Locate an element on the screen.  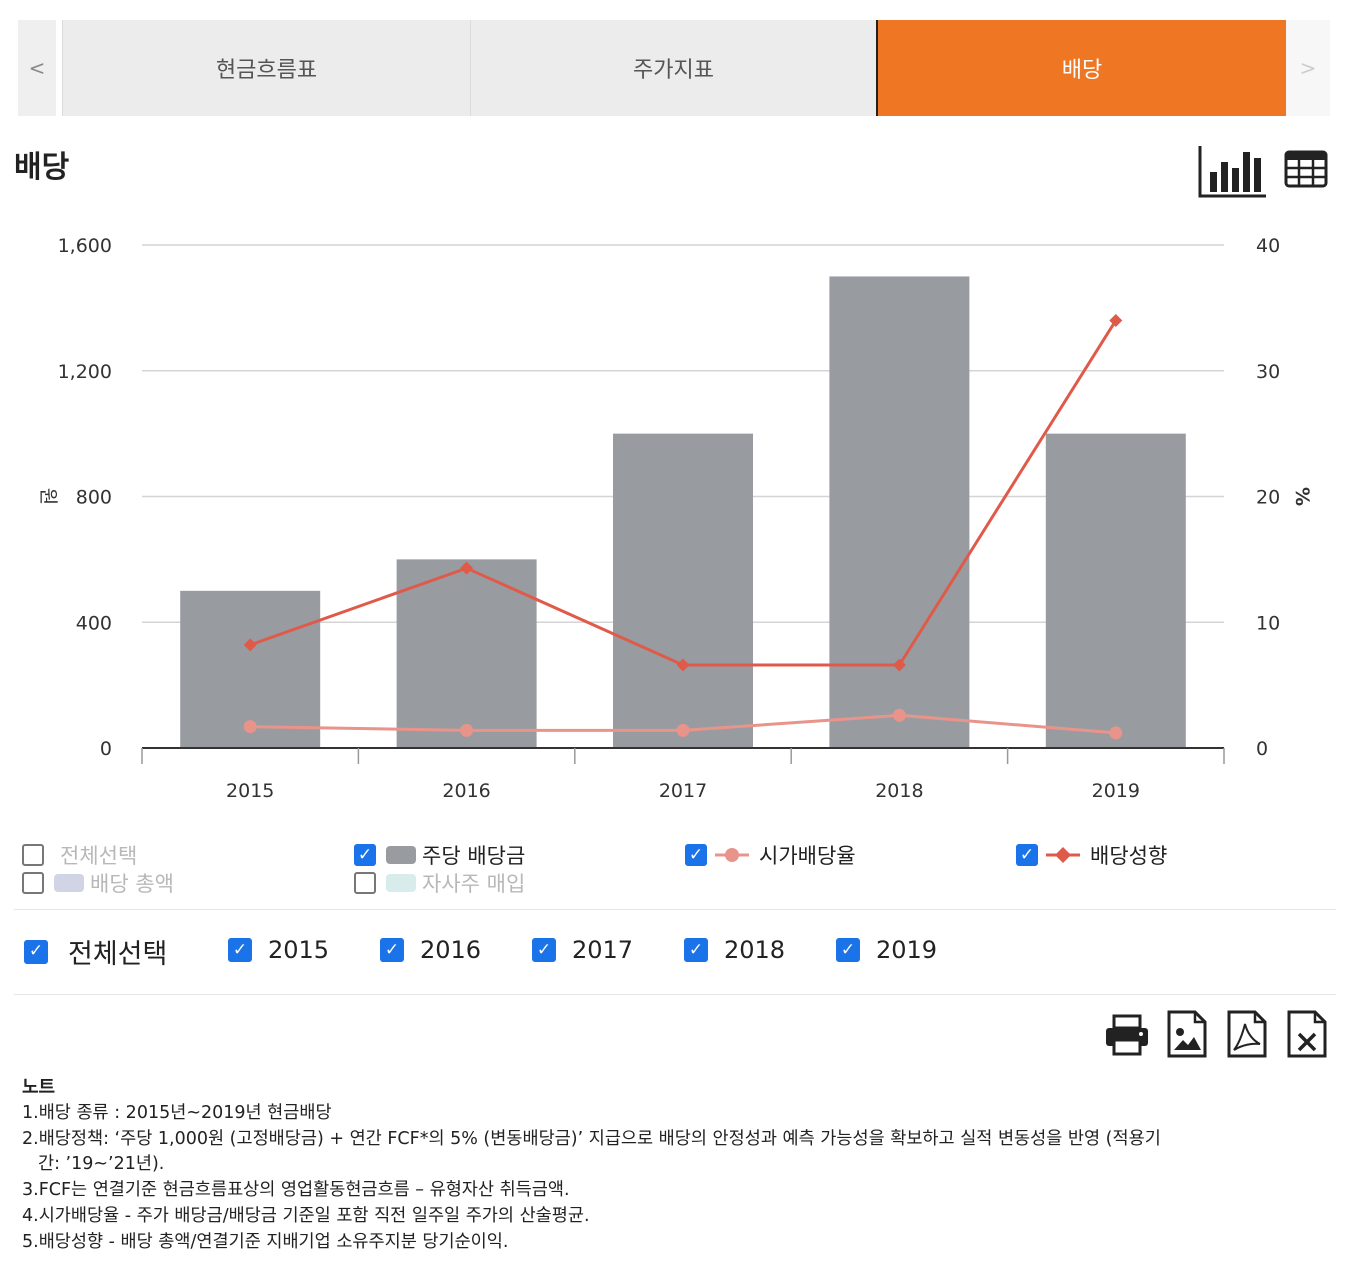
year-2017: 2017 is located at coordinates (582, 950).